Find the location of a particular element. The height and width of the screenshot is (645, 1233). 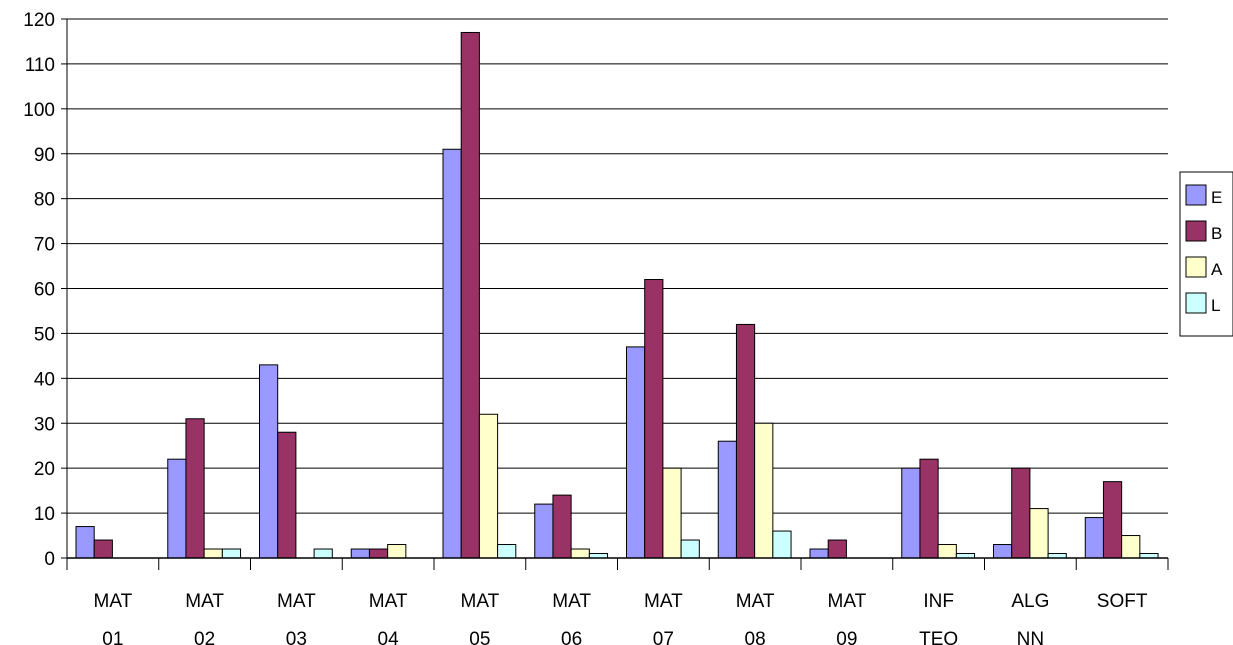

x-tick-label: MAT 06 is located at coordinates (571, 618).